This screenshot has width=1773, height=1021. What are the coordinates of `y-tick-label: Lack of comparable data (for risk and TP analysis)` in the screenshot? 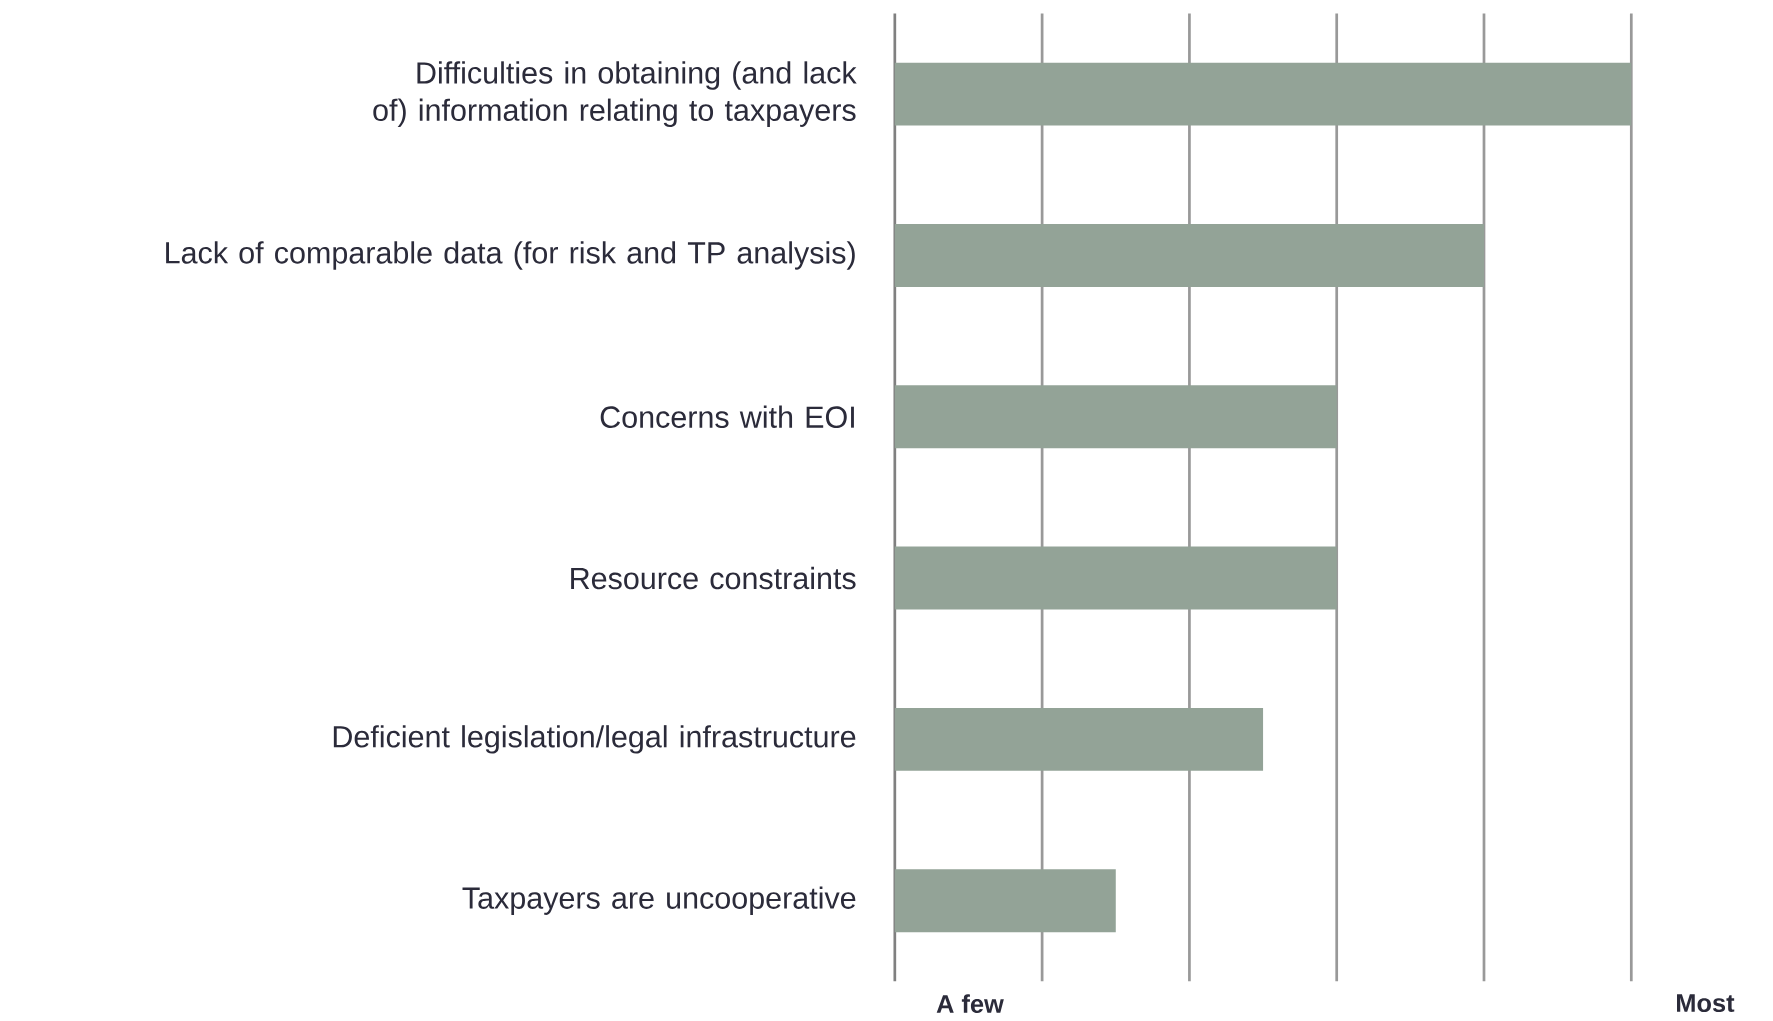 It's located at (510, 255).